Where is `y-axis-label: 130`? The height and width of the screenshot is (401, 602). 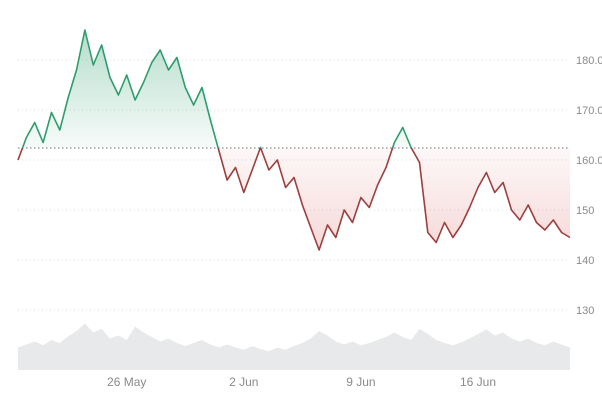
y-axis-label: 130 is located at coordinates (585, 311).